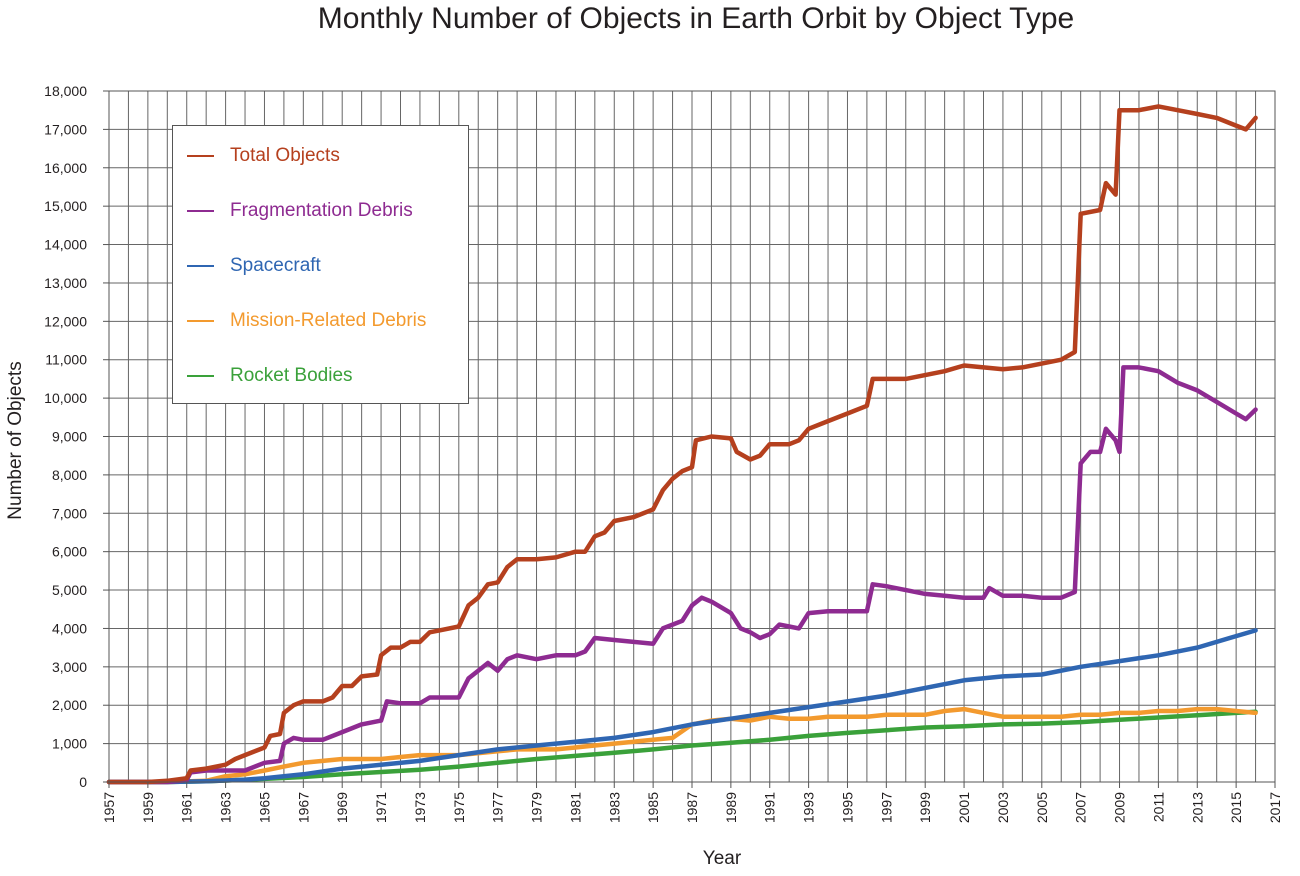  I want to click on x-tick-label: 1977, so click(498, 807).